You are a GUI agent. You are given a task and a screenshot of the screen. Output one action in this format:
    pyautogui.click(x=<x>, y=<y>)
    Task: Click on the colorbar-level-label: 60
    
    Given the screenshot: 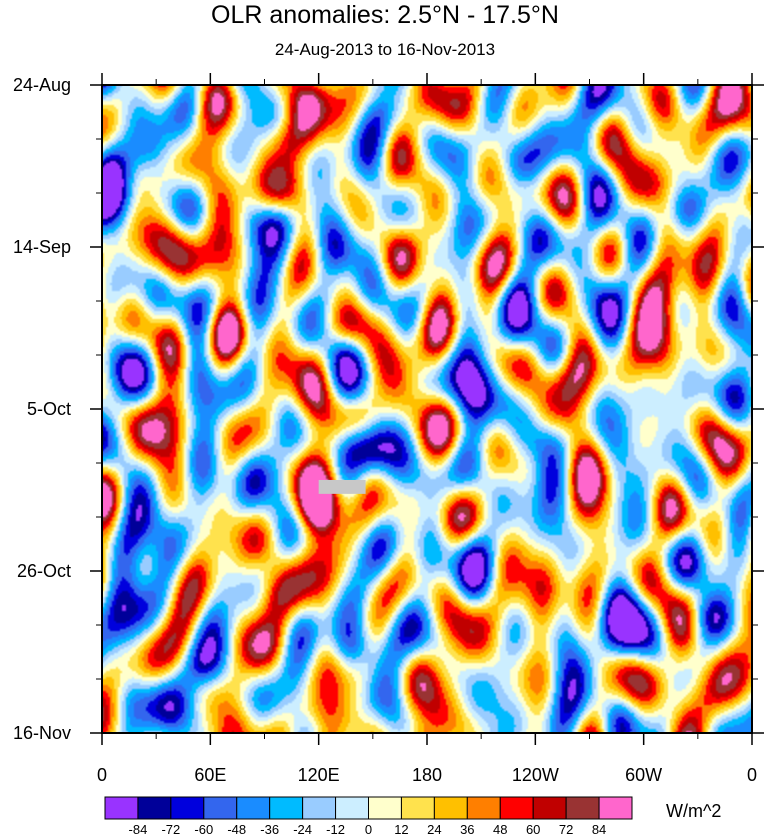 What is the action you would take?
    pyautogui.click(x=533, y=828)
    